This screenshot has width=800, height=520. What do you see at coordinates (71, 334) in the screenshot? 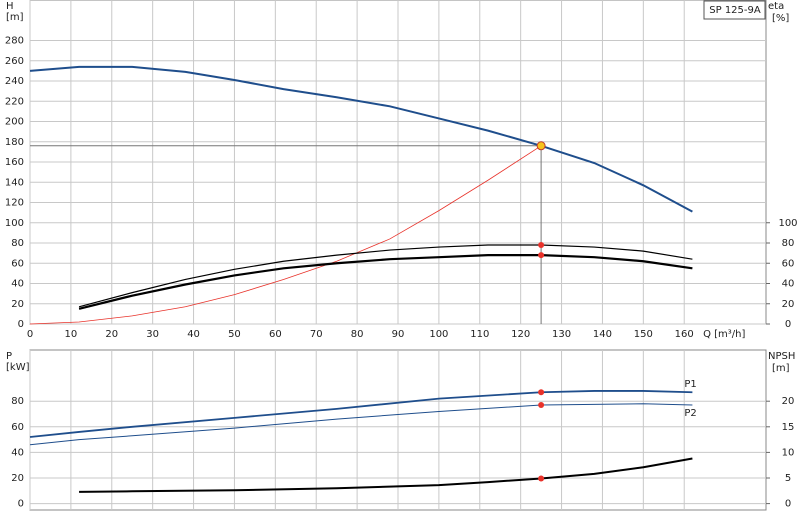
I see `x-tick-label: 10` at bounding box center [71, 334].